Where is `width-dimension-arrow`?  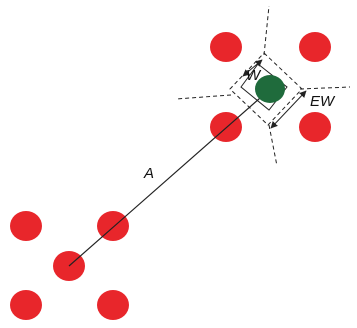 width-dimension-arrow is located at coordinates (252, 68).